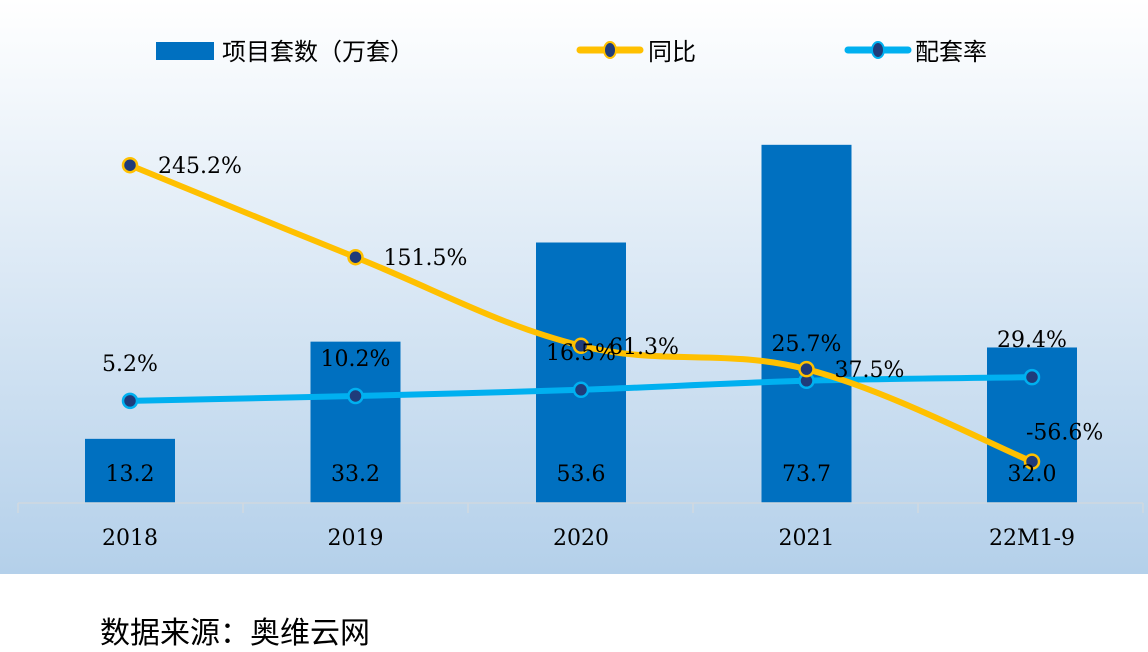  I want to click on legend: 项目套数（万套） 同比 配套率, so click(571, 52).